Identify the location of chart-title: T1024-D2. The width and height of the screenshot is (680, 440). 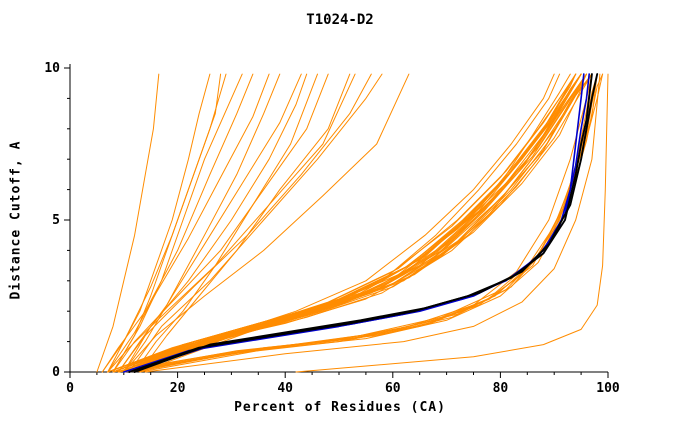
(340, 20).